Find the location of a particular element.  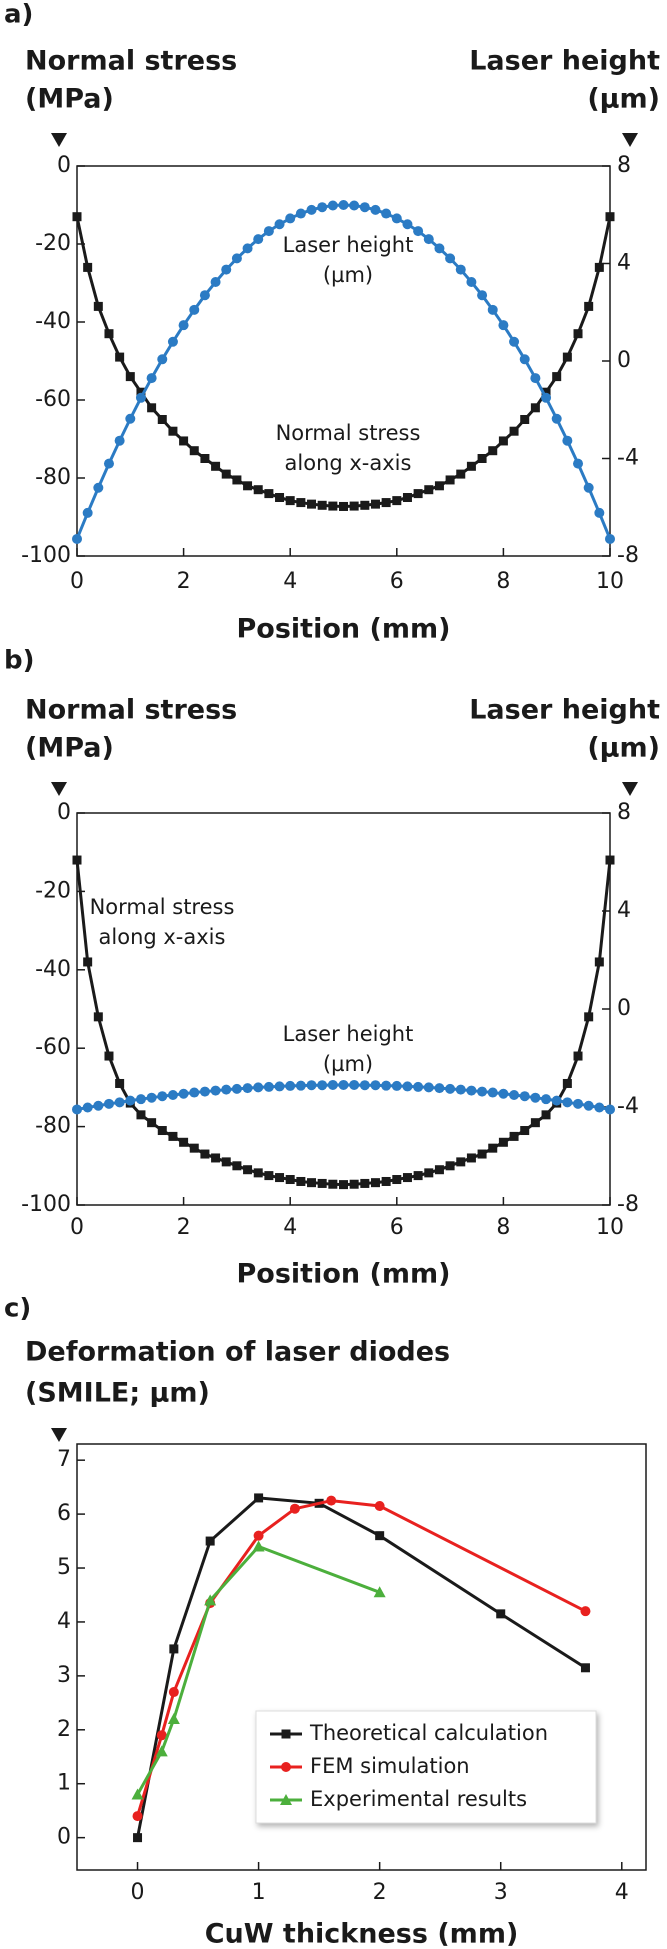

annotation: Normal stress is located at coordinates (348, 433).